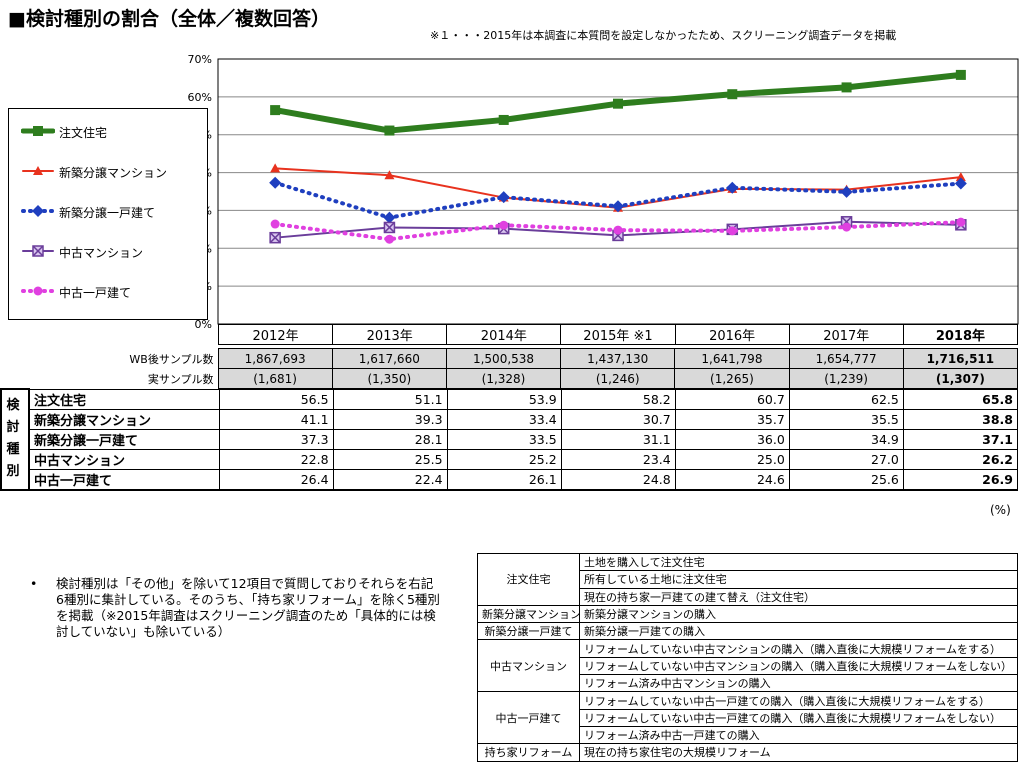 This screenshot has width=1024, height=764. I want to click on definition-item: 現在の持ち家住宅の大規模リフォーム, so click(798, 752).